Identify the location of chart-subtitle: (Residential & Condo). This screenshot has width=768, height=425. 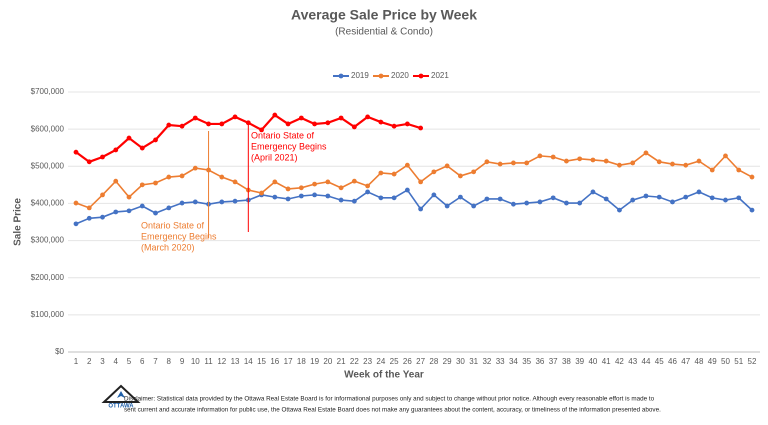
(384, 32).